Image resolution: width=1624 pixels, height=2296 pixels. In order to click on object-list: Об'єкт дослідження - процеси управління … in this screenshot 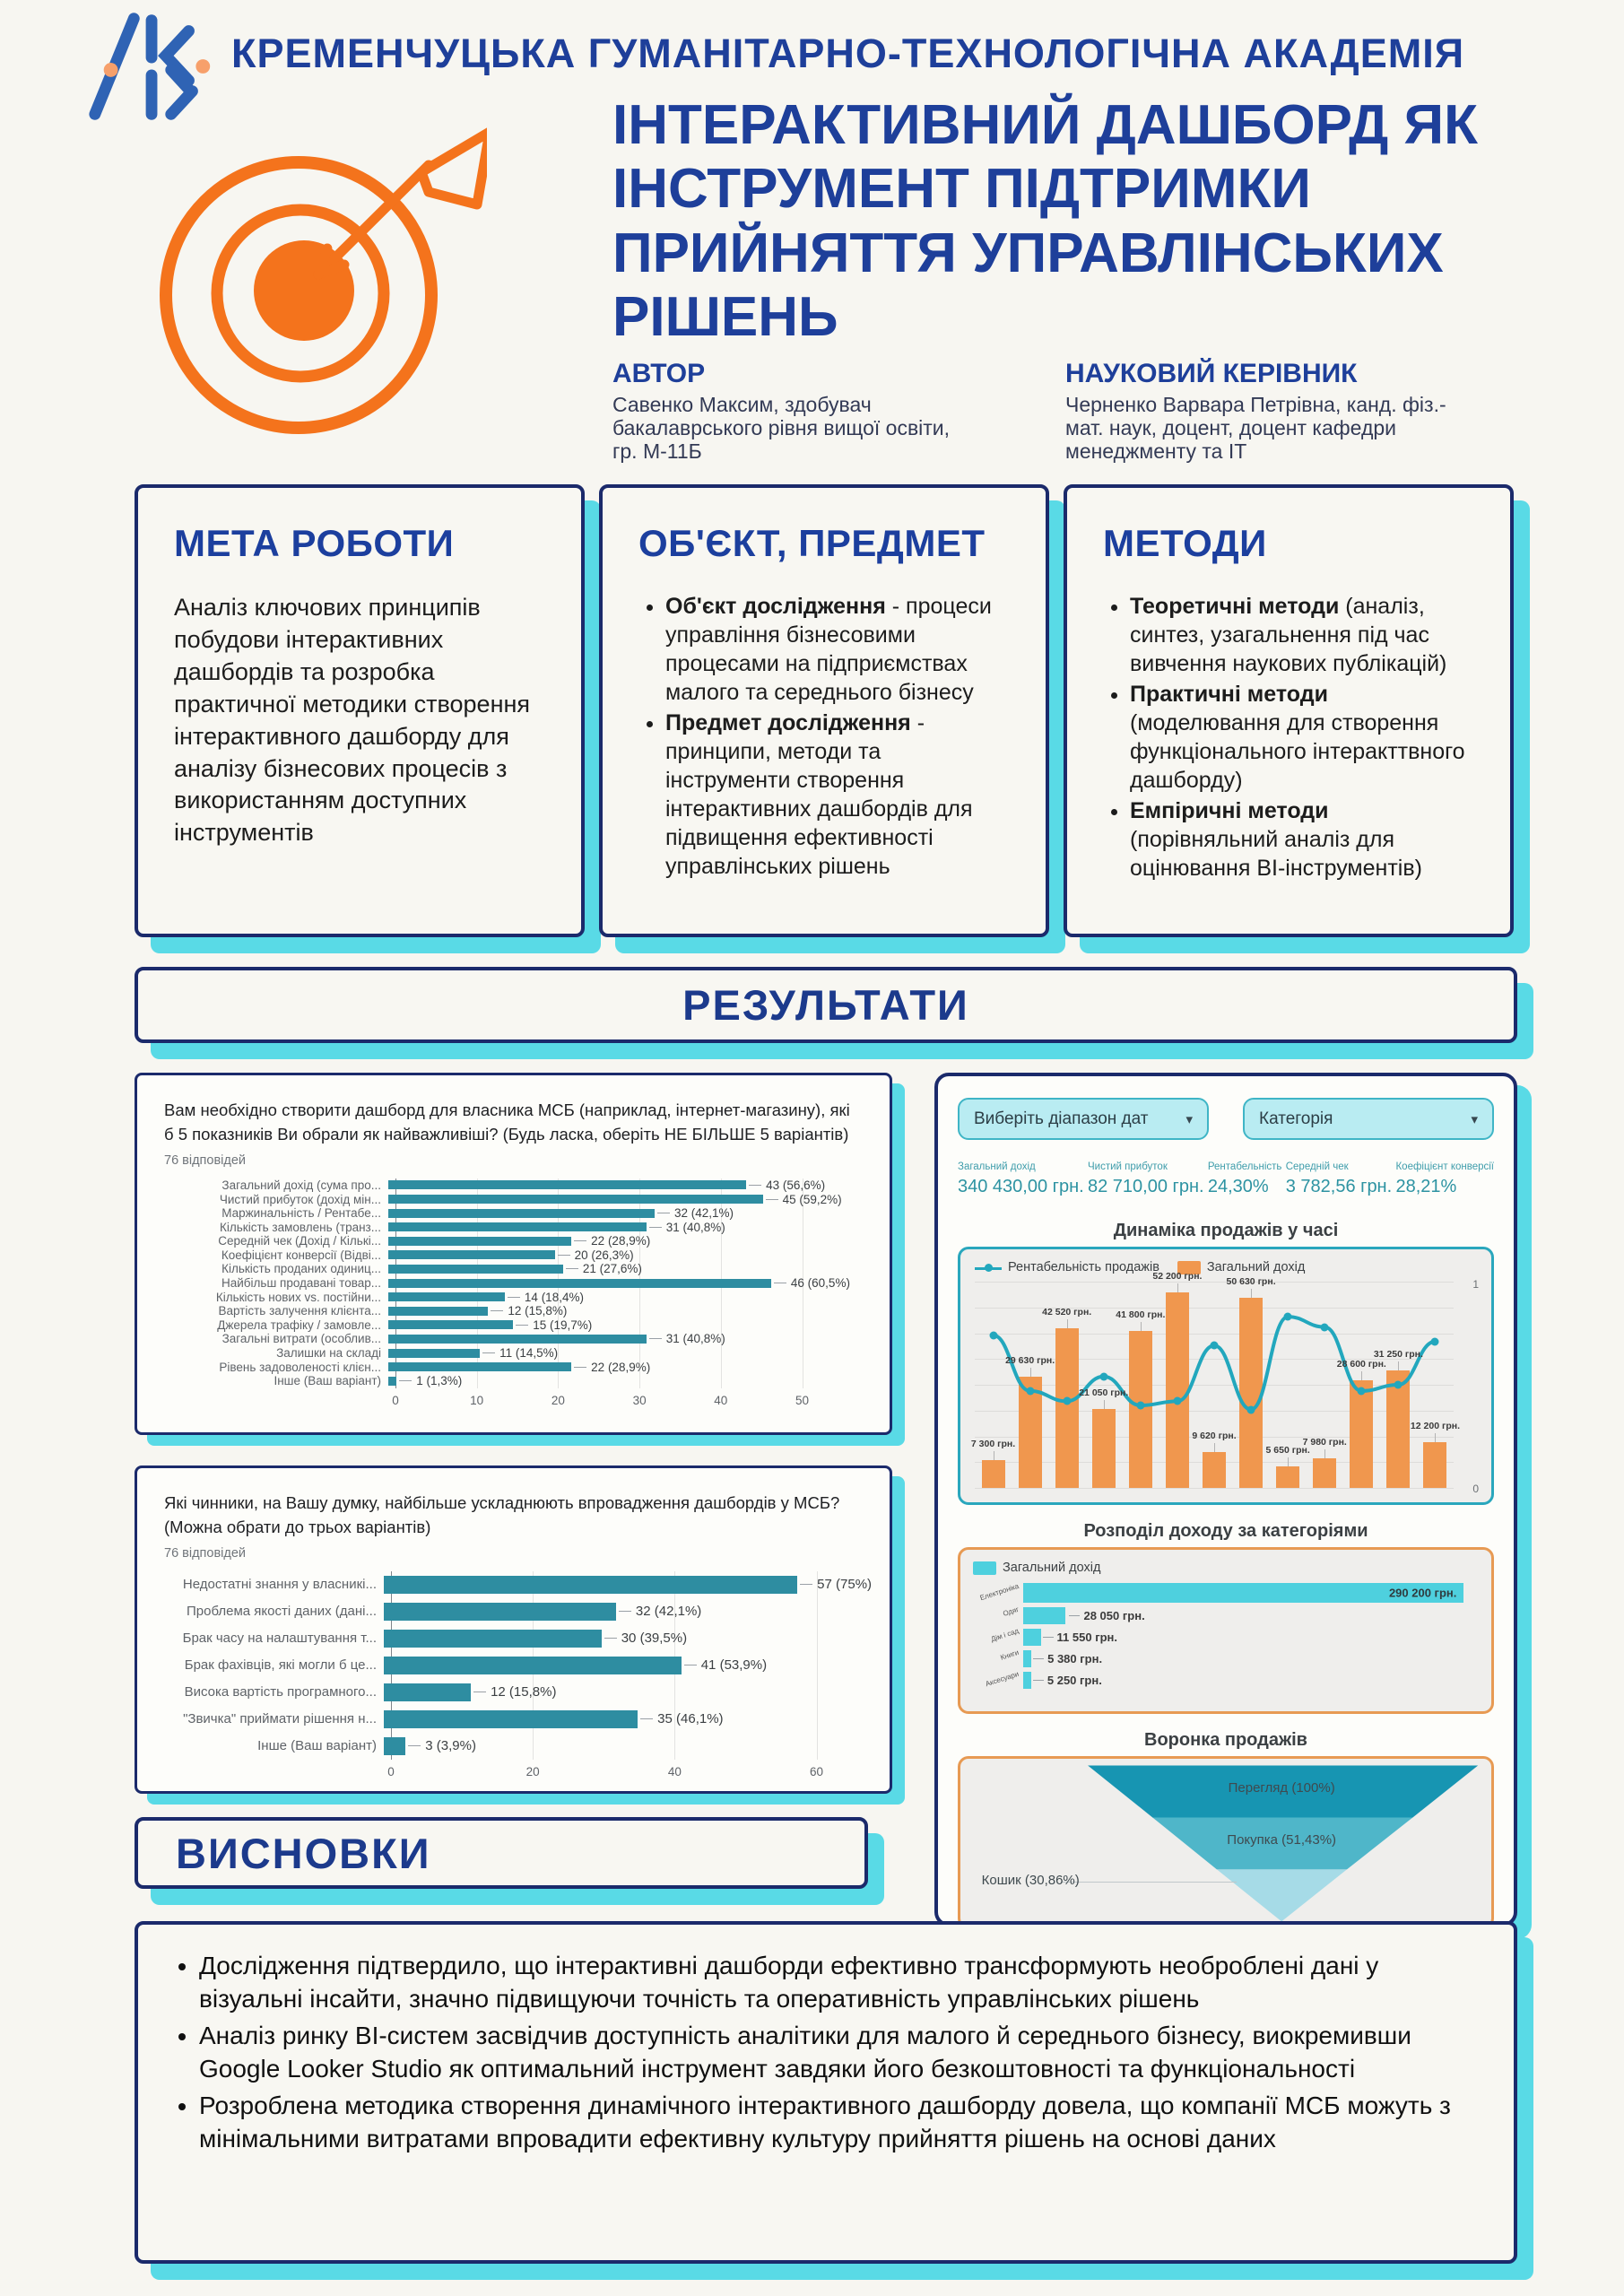, I will do `click(824, 736)`.